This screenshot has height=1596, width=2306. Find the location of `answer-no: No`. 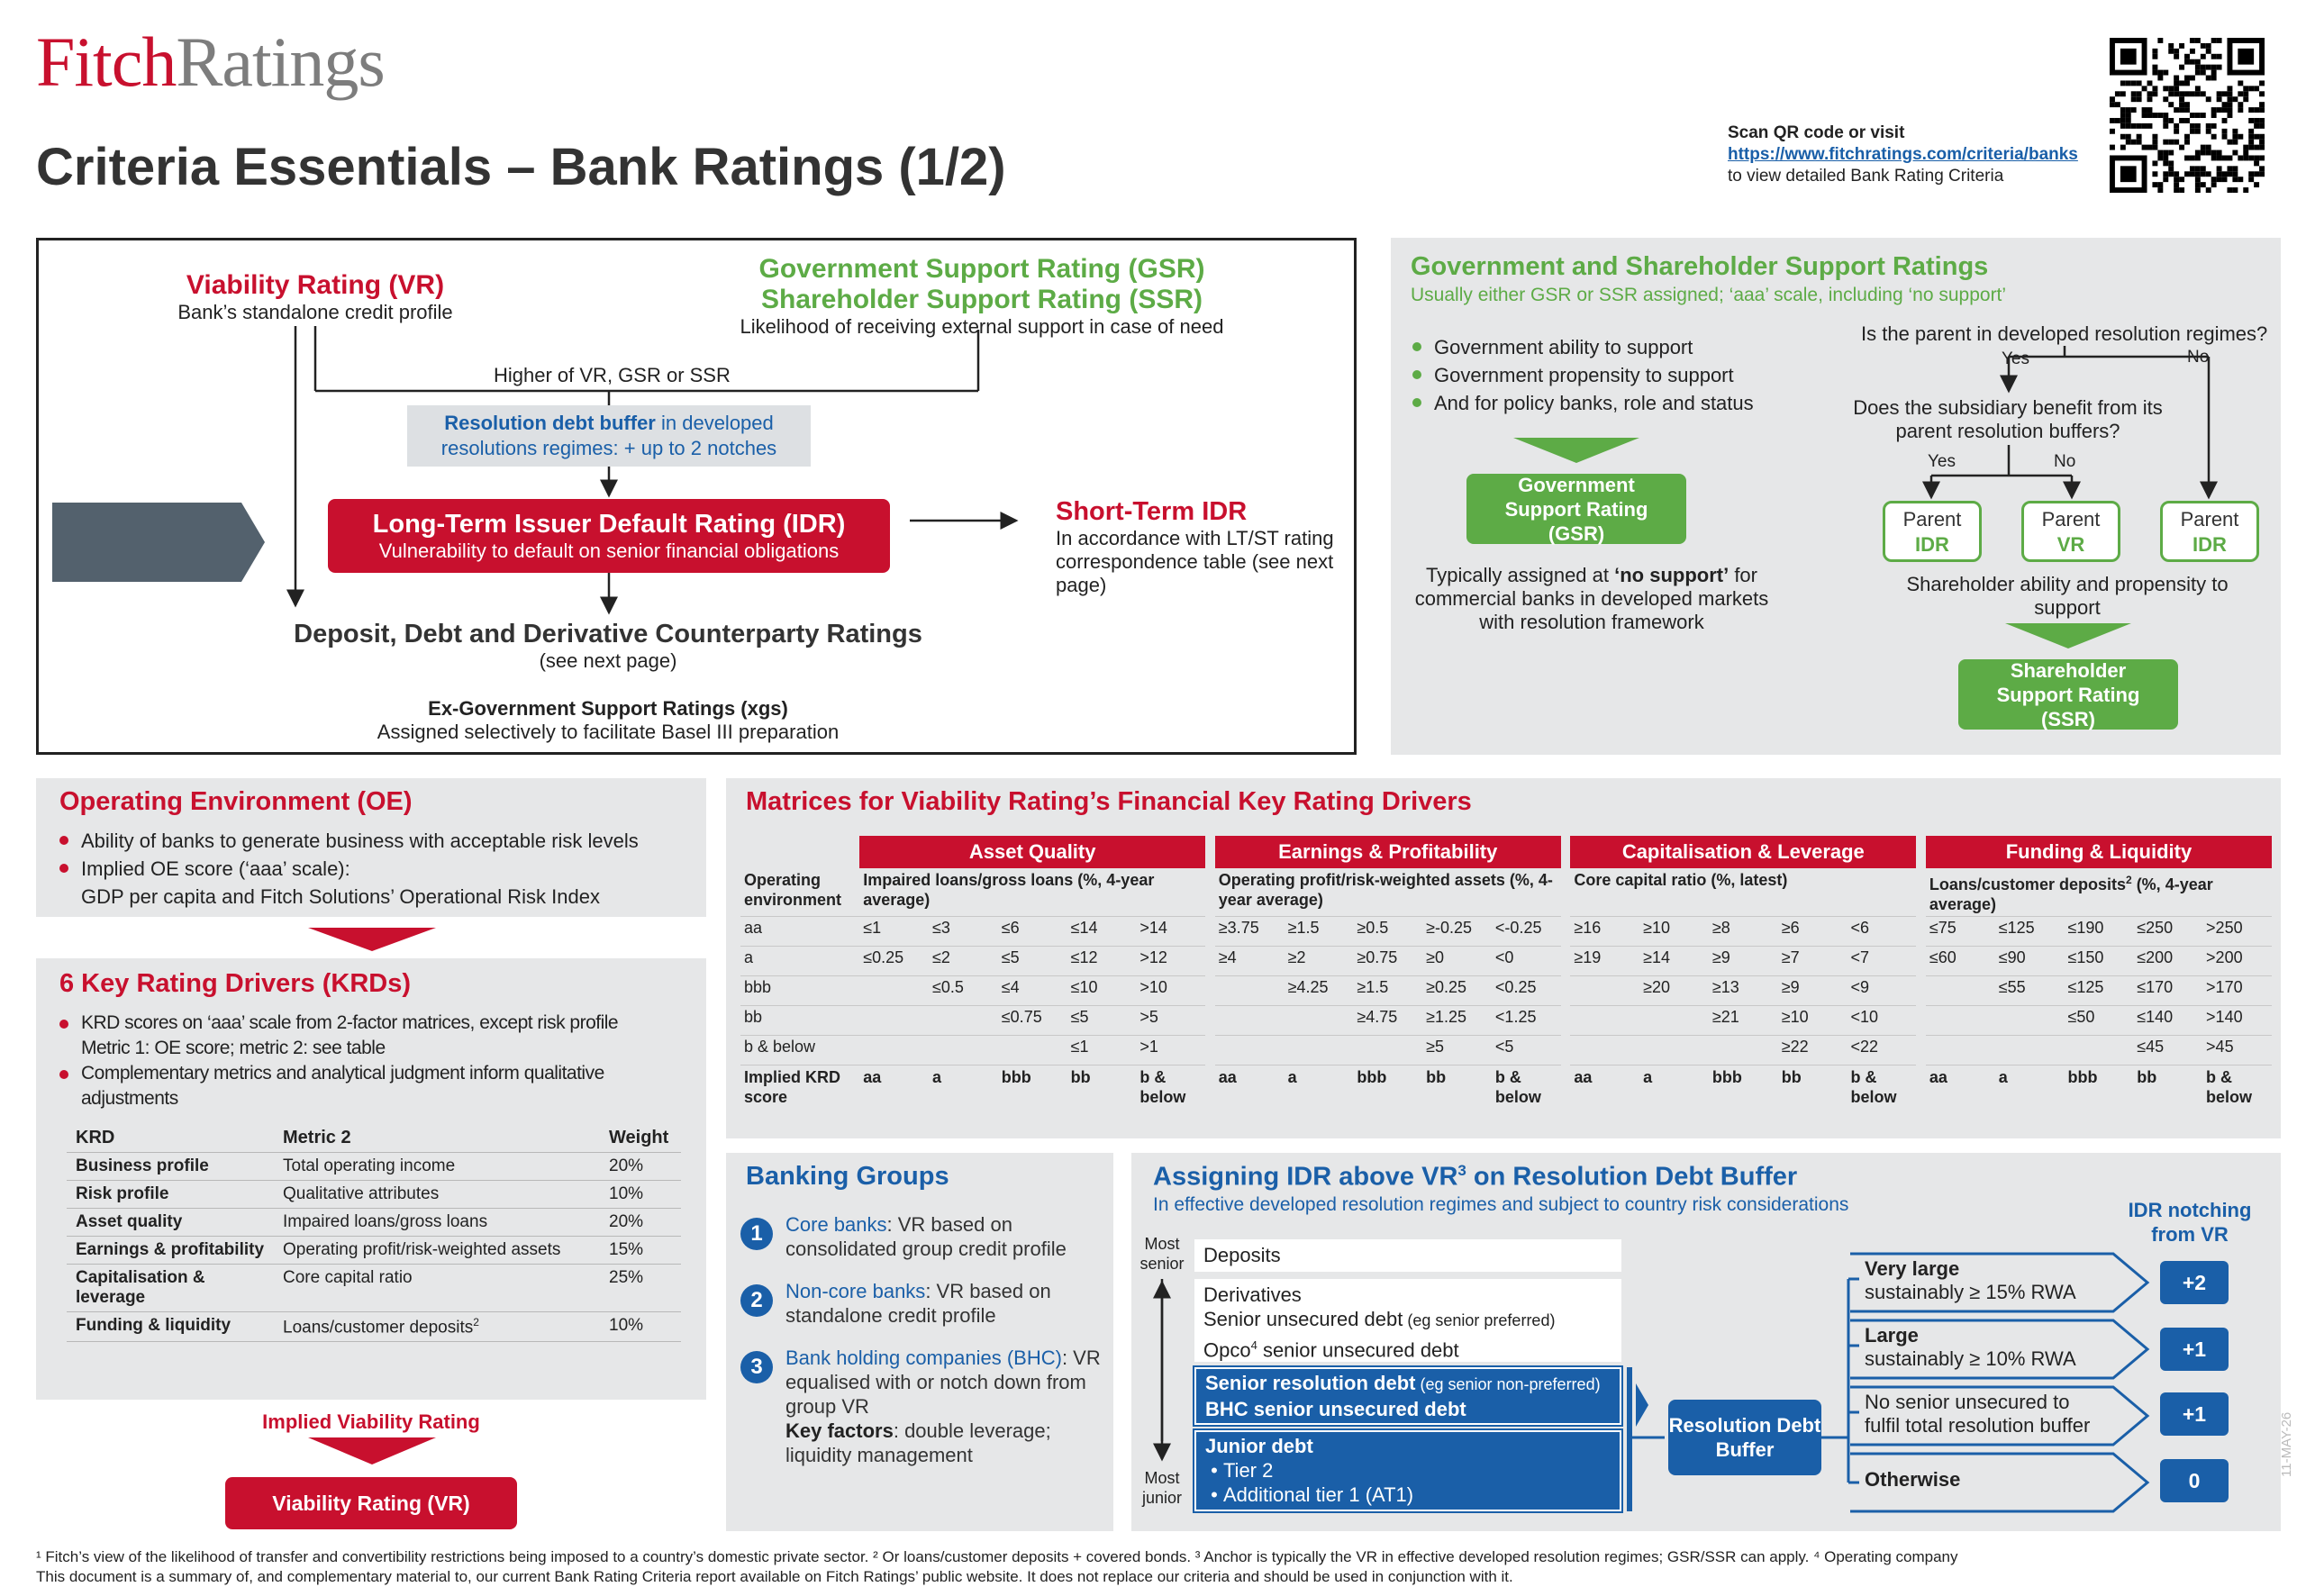

answer-no: No is located at coordinates (2198, 357).